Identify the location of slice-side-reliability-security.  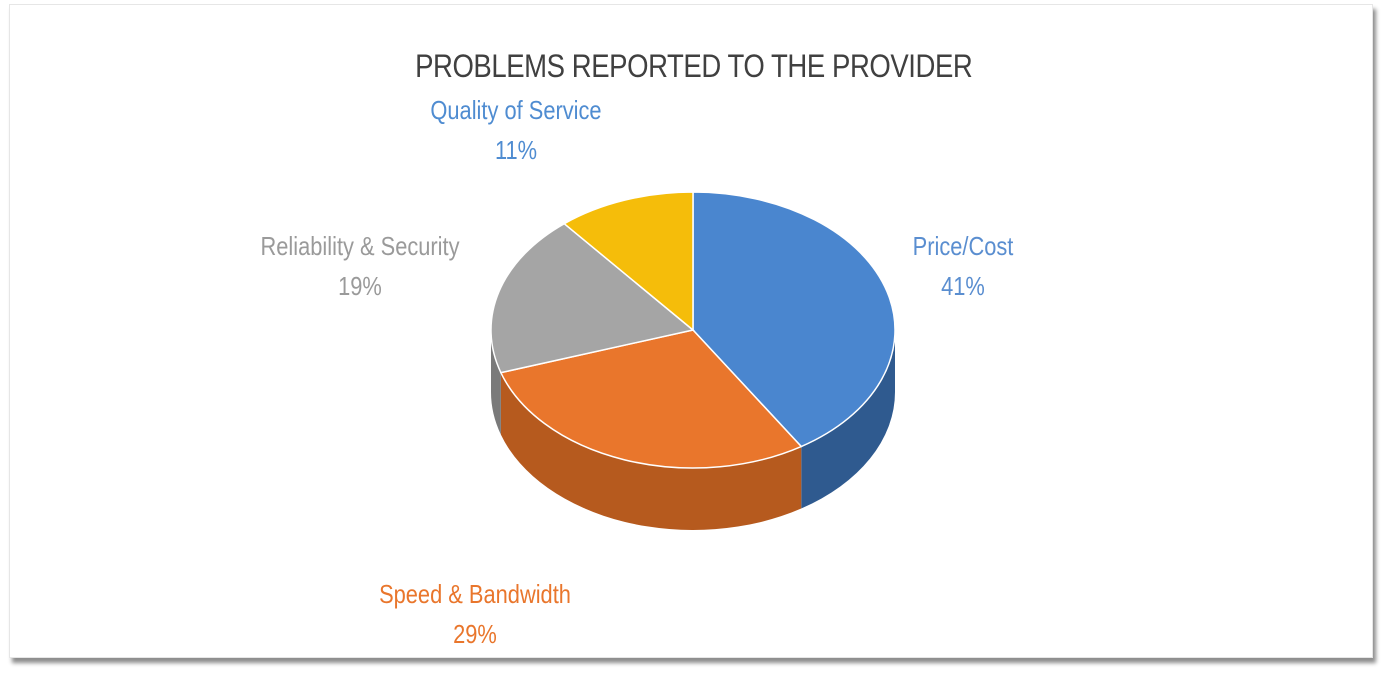
(496, 382).